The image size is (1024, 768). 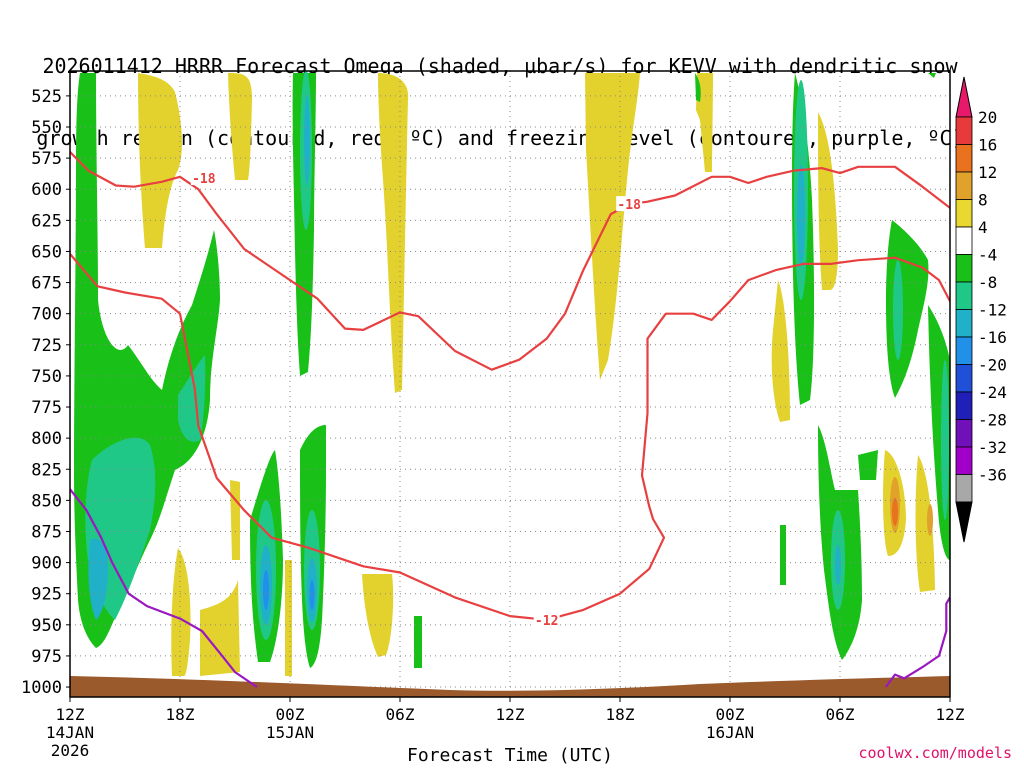 What do you see at coordinates (46, 315) in the screenshot?
I see `y-tick-label: 700` at bounding box center [46, 315].